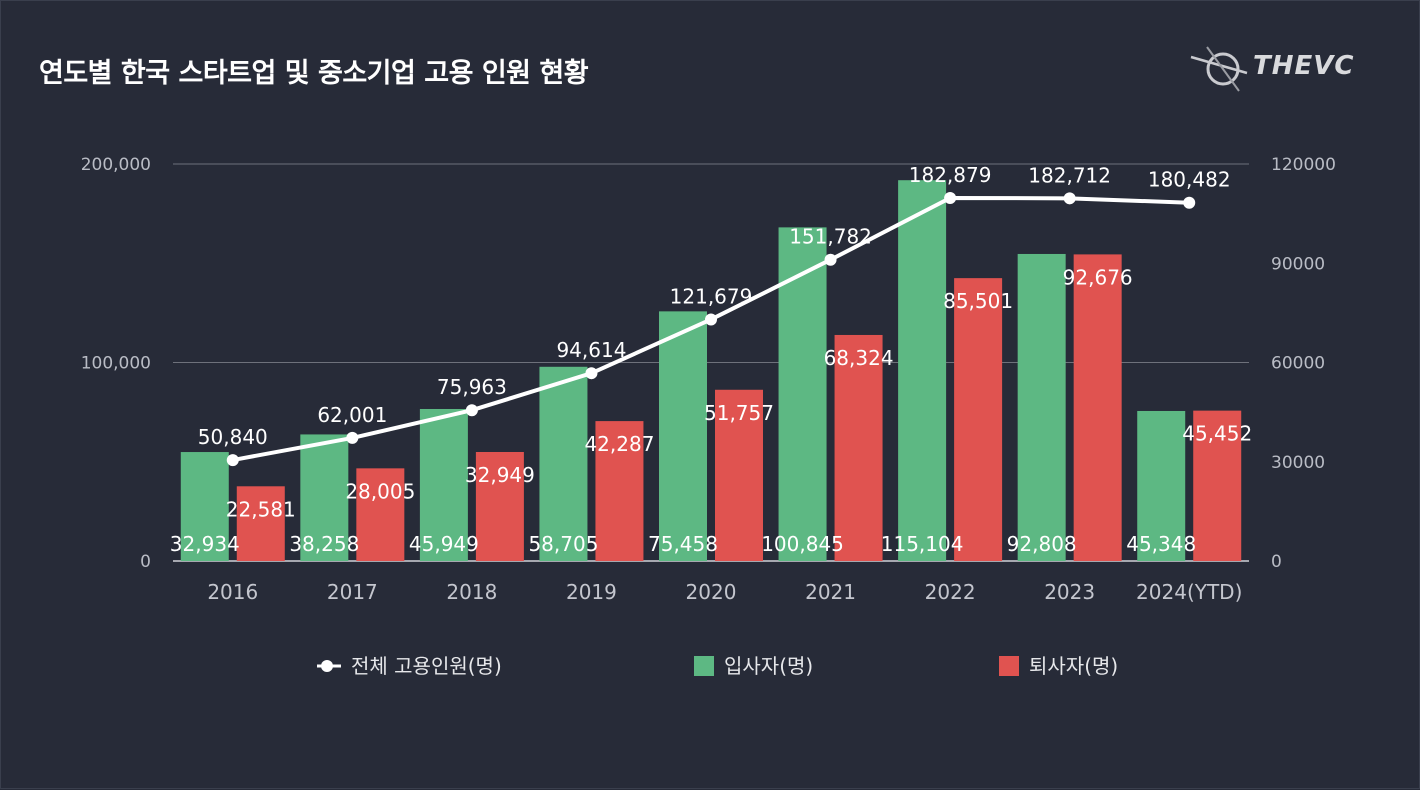 Image resolution: width=1420 pixels, height=790 pixels. What do you see at coordinates (739, 413) in the screenshot?
I see `resigns-data-label: 51,757` at bounding box center [739, 413].